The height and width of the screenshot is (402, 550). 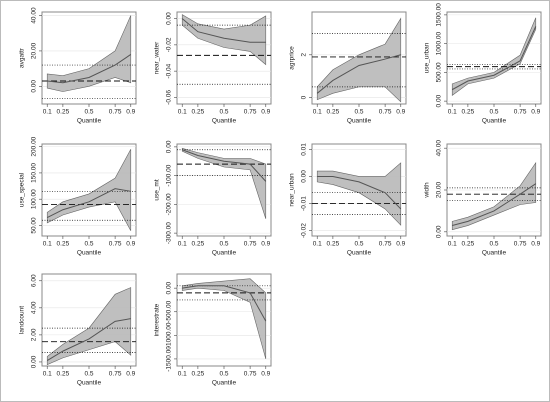 What do you see at coordinates (304, 55) in the screenshot?
I see `y-tick-label: 2` at bounding box center [304, 55].